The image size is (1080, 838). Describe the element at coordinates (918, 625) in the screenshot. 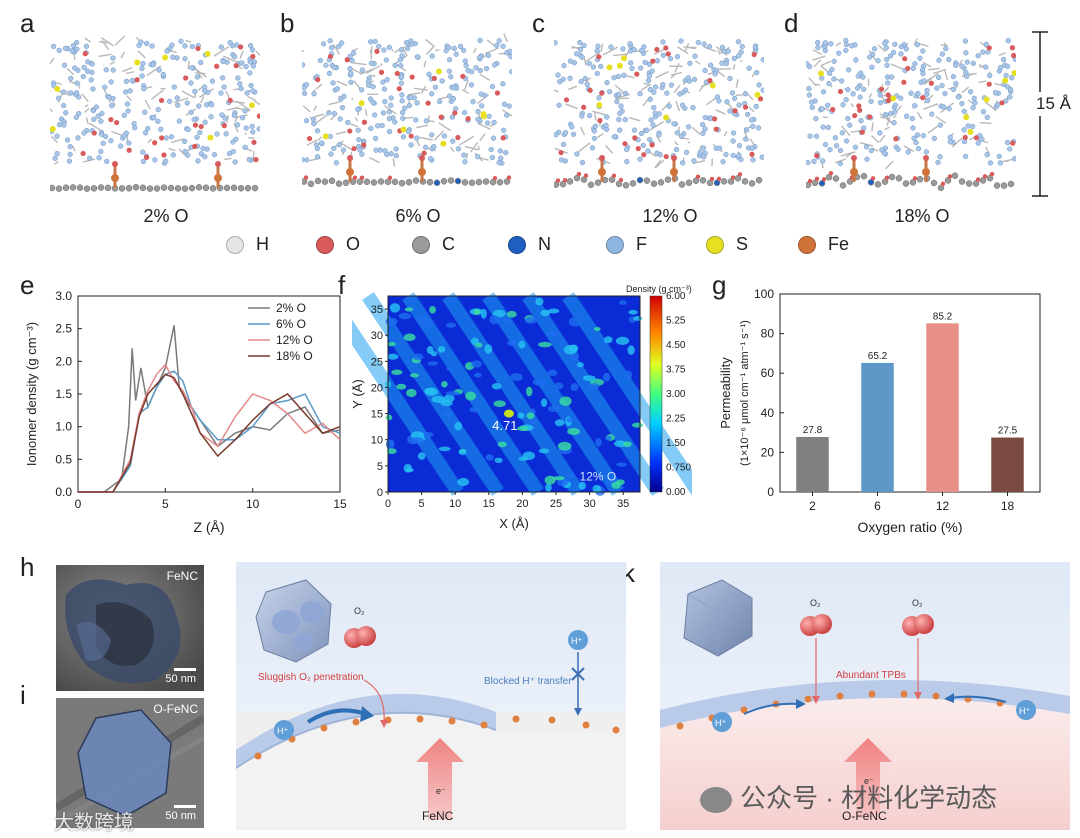

I see `o2-molecule-b-icon` at that location.